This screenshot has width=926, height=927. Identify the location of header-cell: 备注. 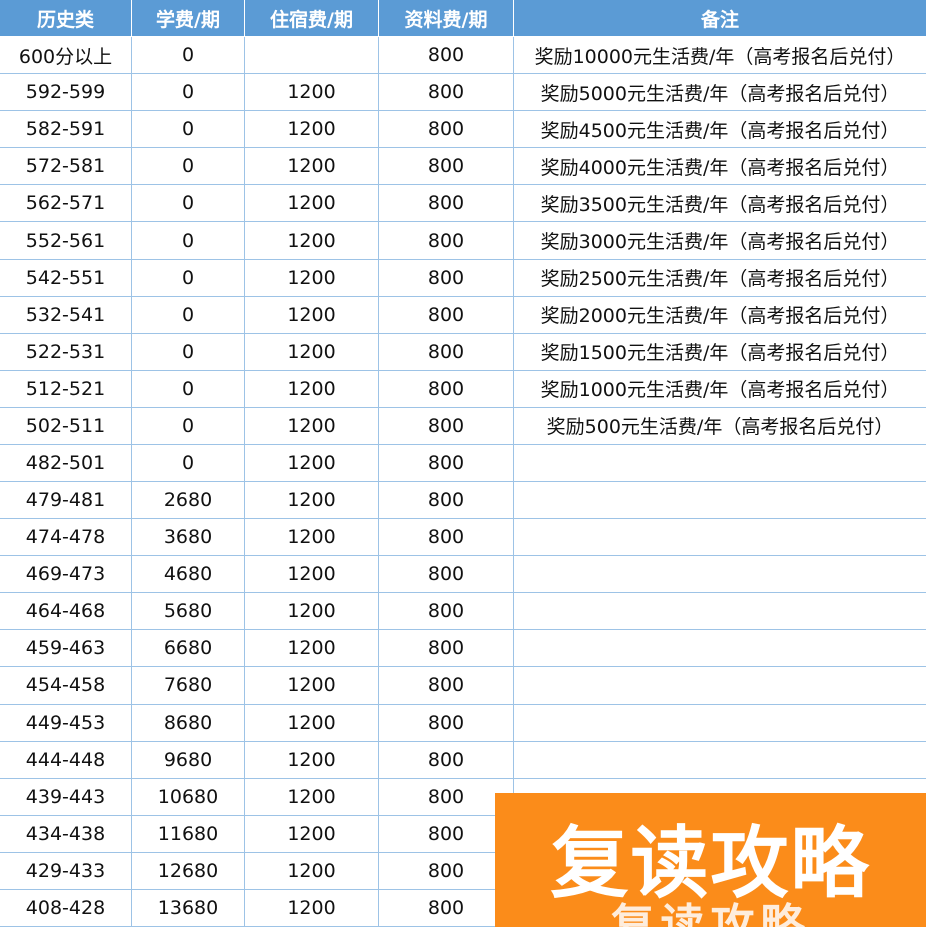
(720, 19).